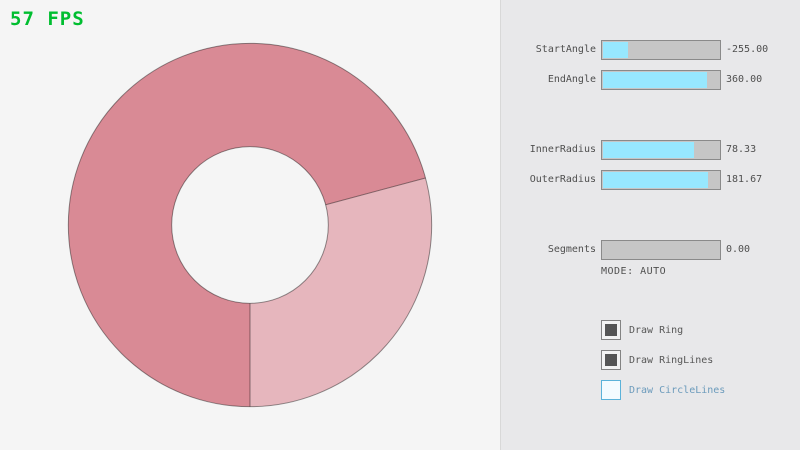  Describe the element at coordinates (741, 149) in the screenshot. I see `innerradius-value: 78.33` at that location.